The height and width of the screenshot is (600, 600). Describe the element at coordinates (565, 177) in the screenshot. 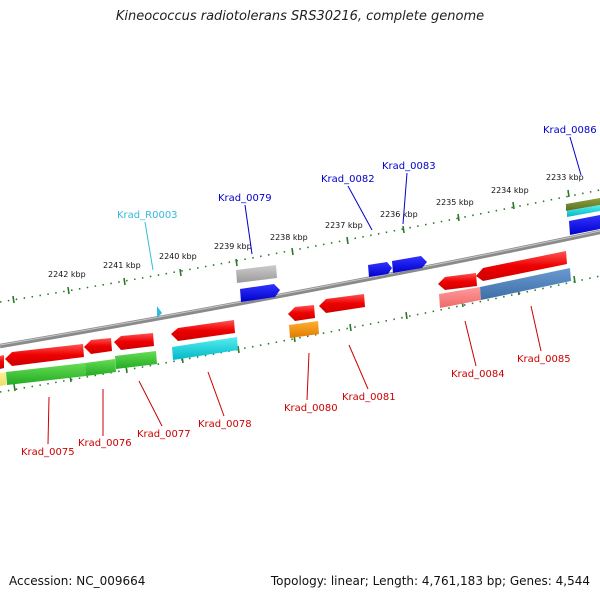

I see `scale-tick-label: 2233 kbp` at that location.